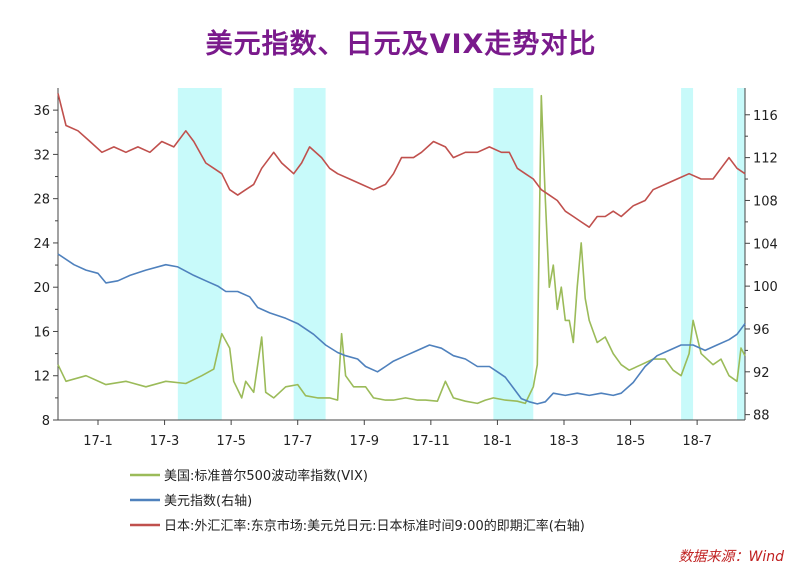 This screenshot has width=802, height=568. What do you see at coordinates (41, 111) in the screenshot?
I see `left-axis-label: 36` at bounding box center [41, 111].